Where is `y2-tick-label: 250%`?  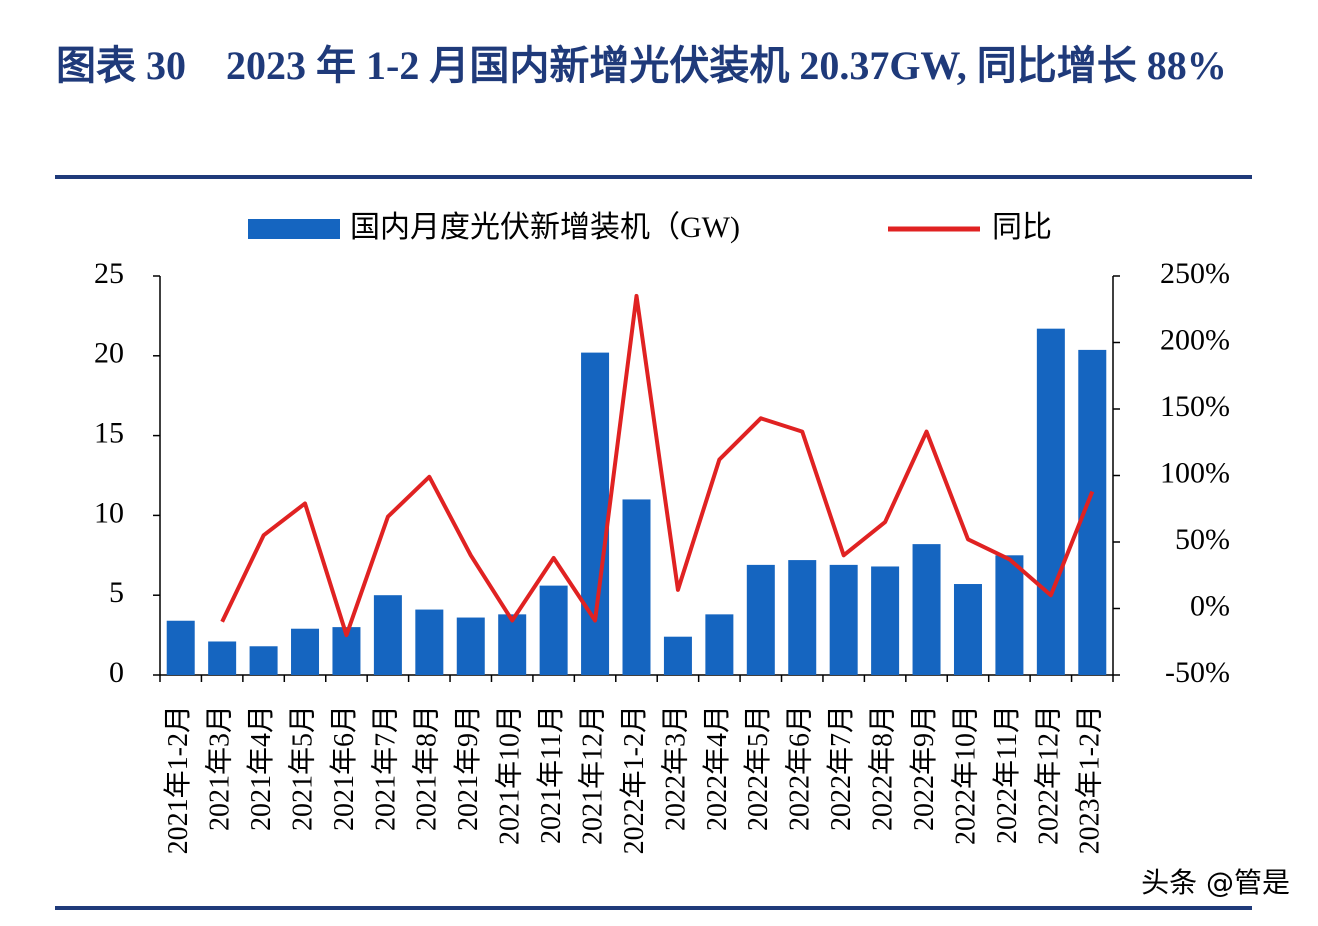 y2-tick-label: 250% is located at coordinates (1195, 273).